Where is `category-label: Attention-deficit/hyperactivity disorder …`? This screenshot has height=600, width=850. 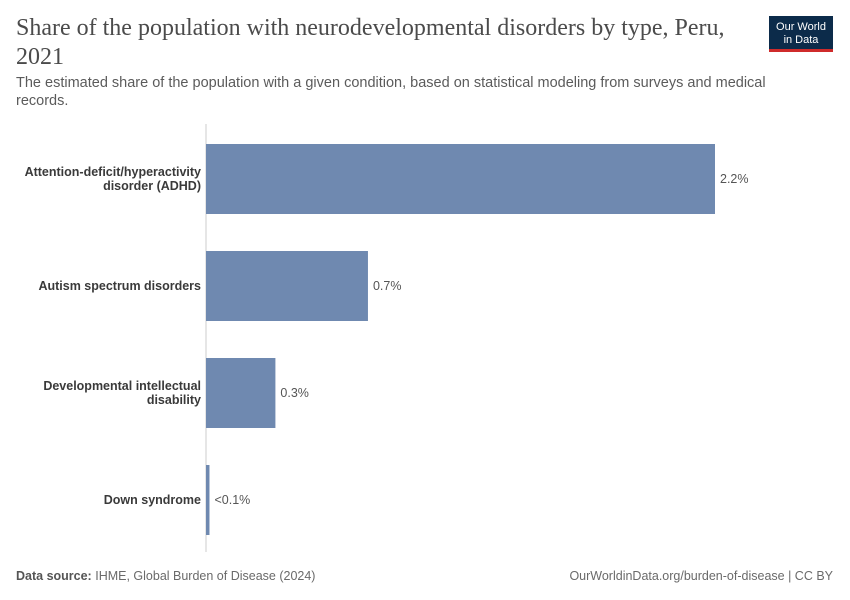
category-label: Attention-deficit/hyperactivity disorder … is located at coordinates (113, 179).